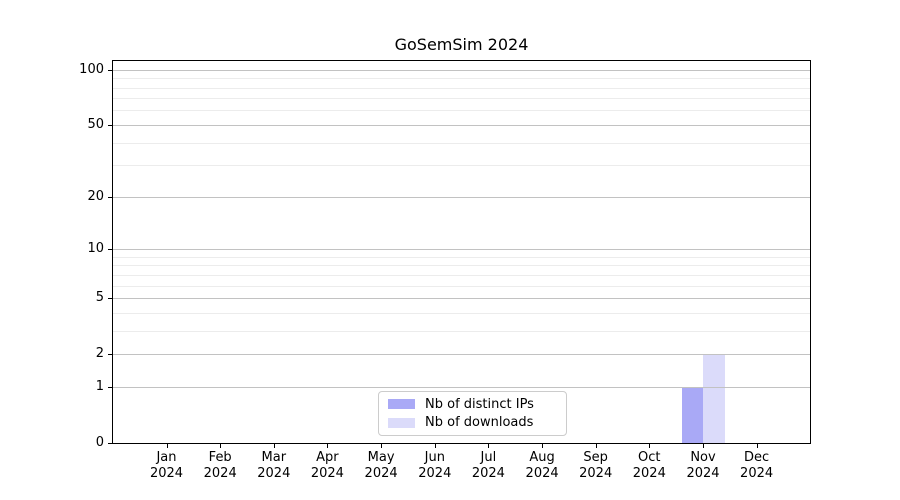  What do you see at coordinates (479, 404) in the screenshot?
I see `legend-label: Nb of distinct IPs` at bounding box center [479, 404].